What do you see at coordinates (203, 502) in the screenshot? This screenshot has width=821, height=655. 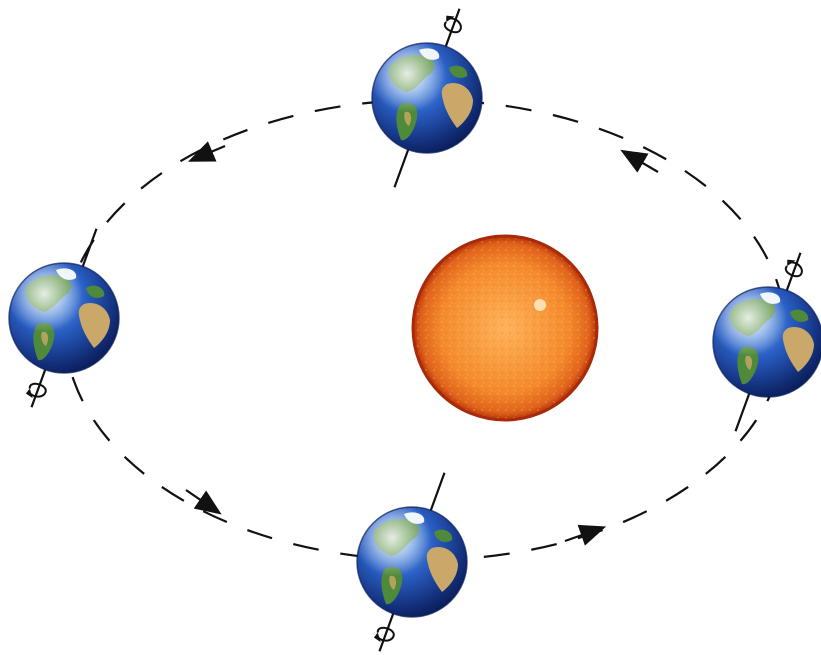 I see `orbit-arrow-bottom-left` at bounding box center [203, 502].